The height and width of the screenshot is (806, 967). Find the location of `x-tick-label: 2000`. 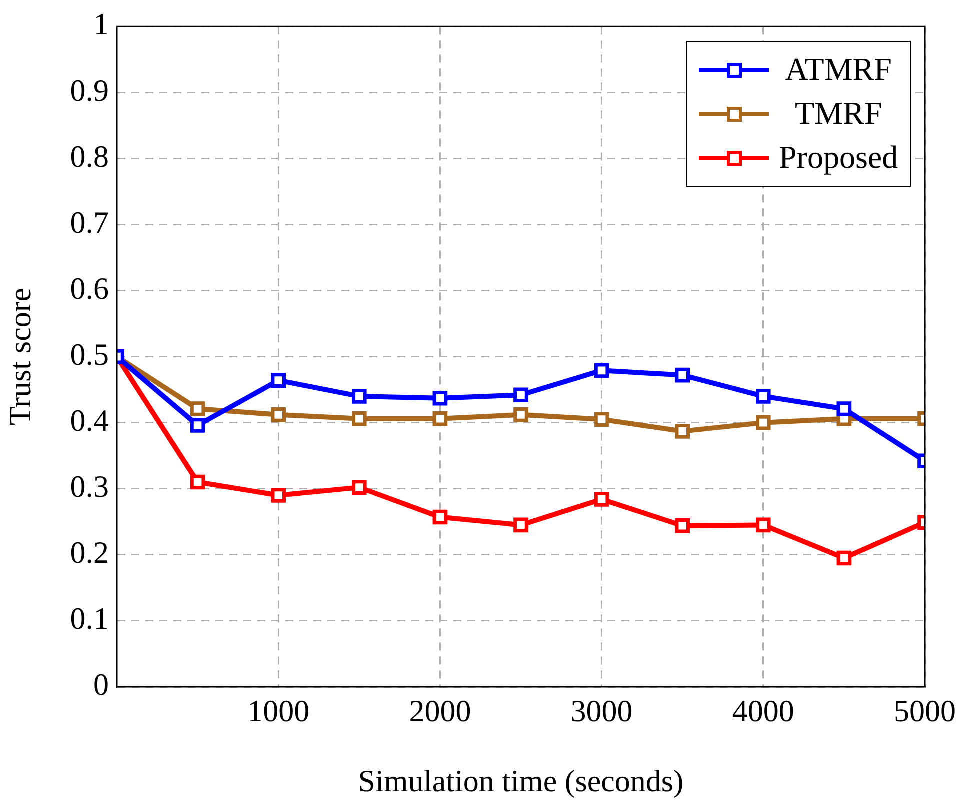

x-tick-label: 2000 is located at coordinates (440, 711).